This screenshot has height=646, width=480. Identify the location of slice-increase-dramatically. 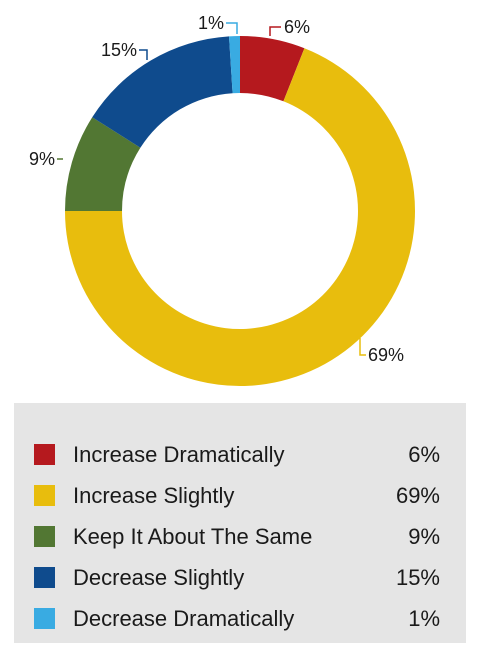
(272, 69).